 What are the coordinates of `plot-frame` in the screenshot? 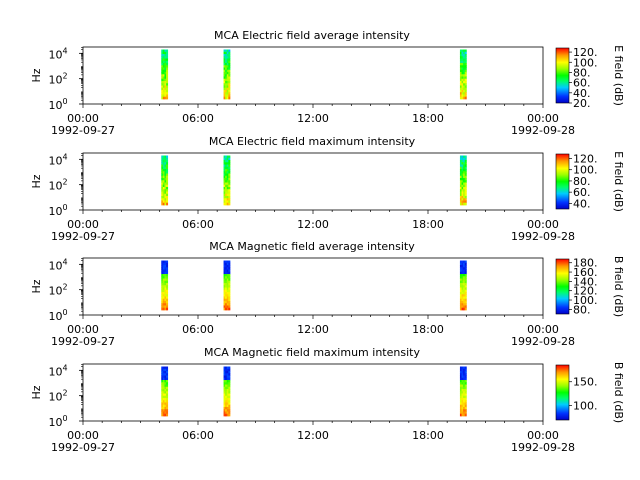 It's located at (313, 75).